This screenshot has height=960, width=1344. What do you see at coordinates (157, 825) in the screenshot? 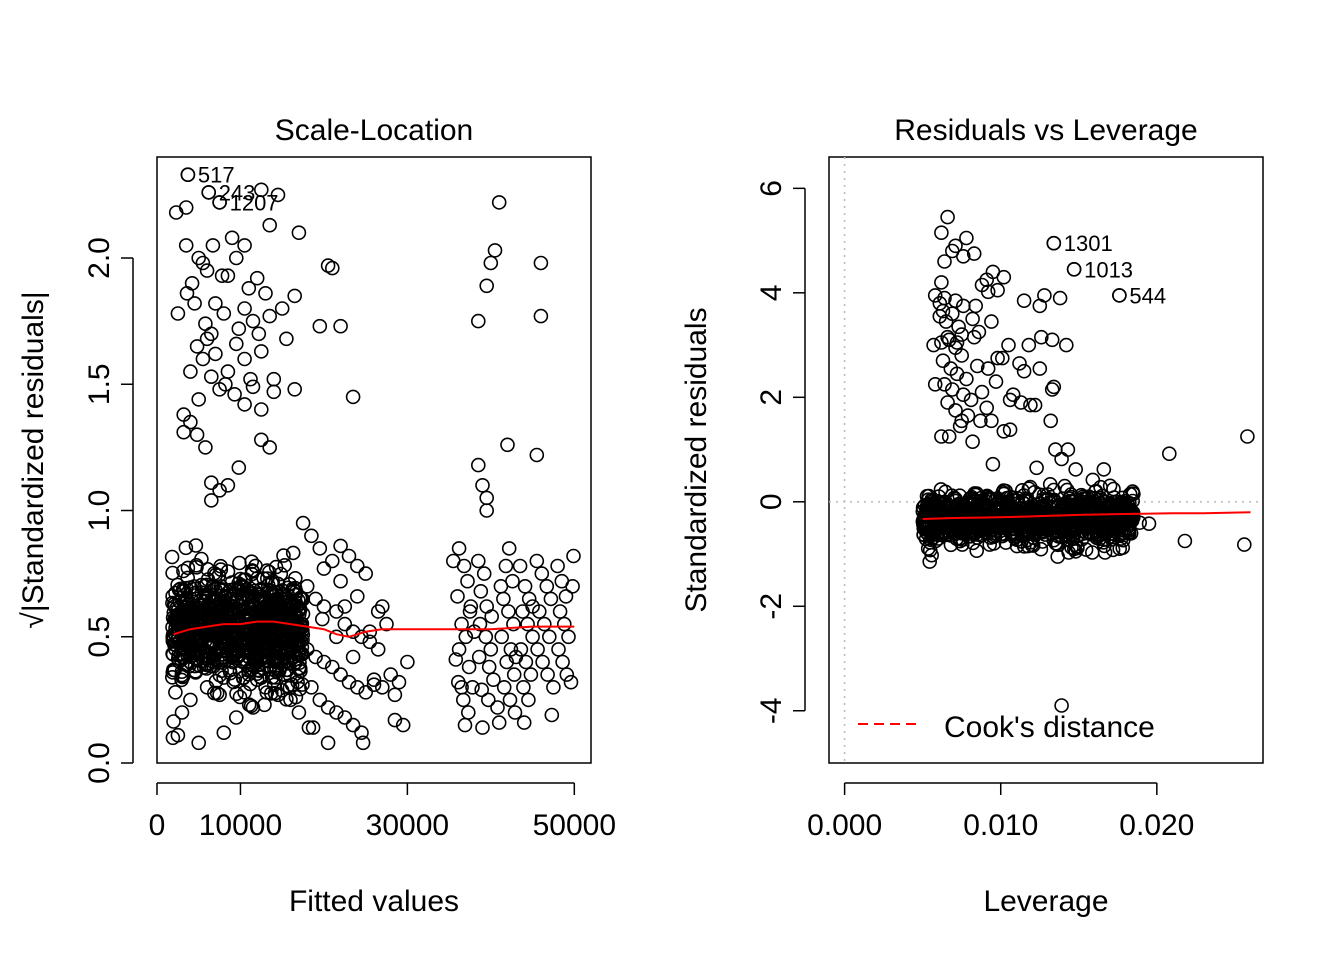
I see `x-tick-label: 0` at bounding box center [157, 825].